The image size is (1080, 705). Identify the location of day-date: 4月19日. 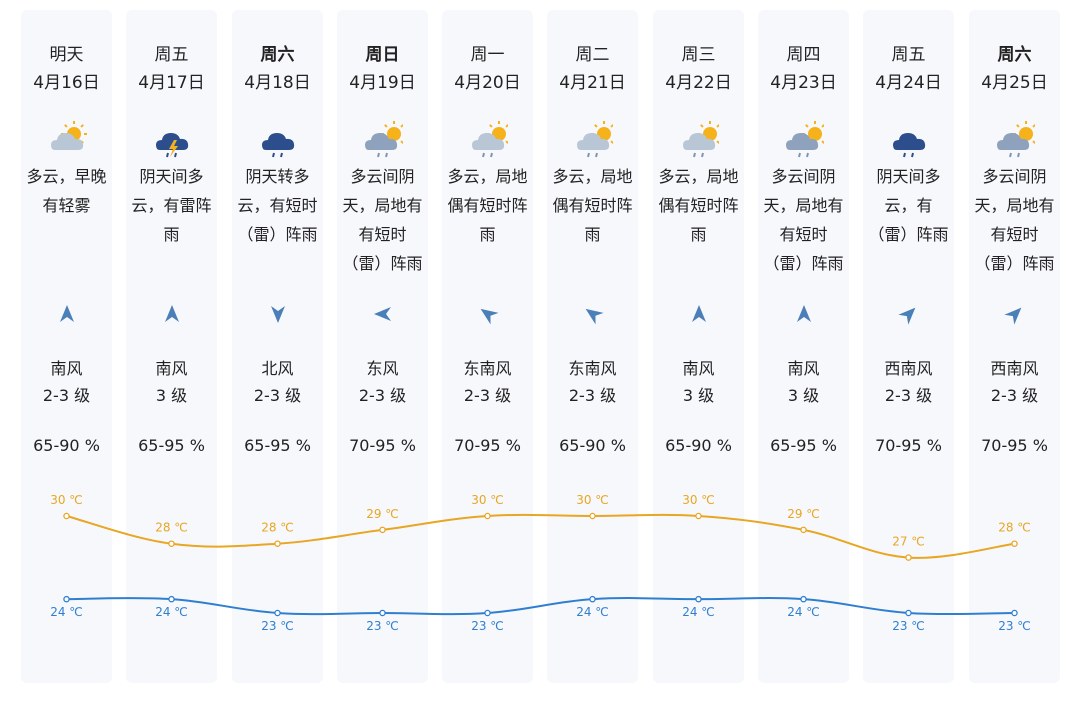
(382, 83).